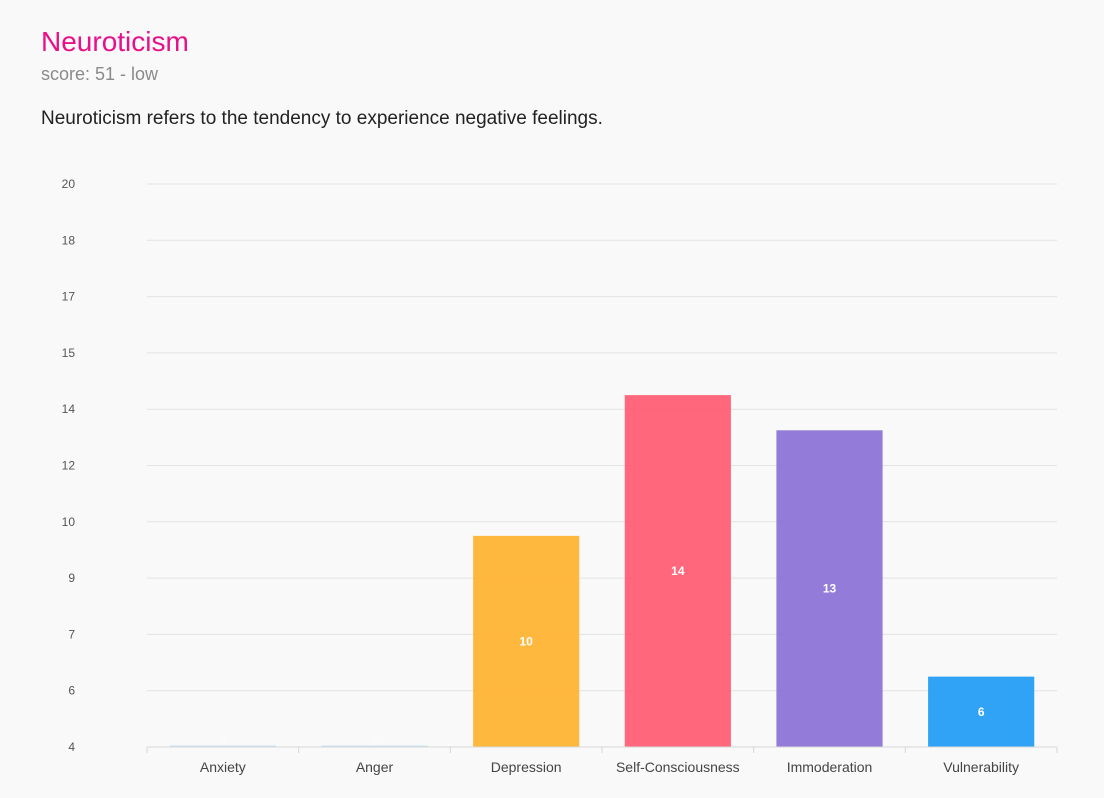 The image size is (1104, 798). I want to click on y-tick-label: 12, so click(69, 466).